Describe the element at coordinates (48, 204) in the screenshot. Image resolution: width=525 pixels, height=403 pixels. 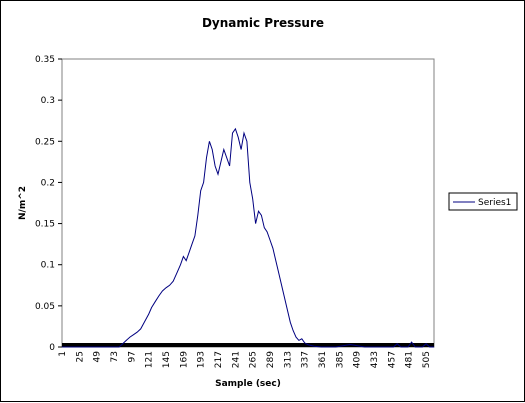
I see `y-axis: 0 0.05 0.1 0.15 0.2 0.25 0.3 0.35` at that location.